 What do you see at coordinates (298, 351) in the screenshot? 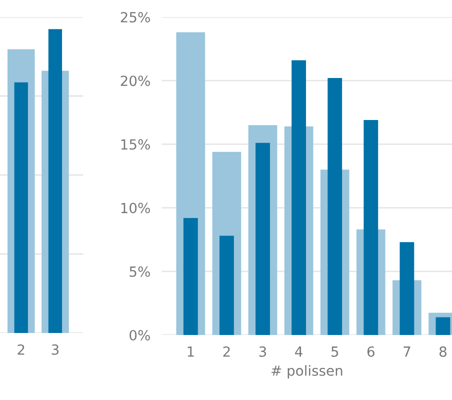
I see `x-tick-label: 4` at bounding box center [298, 351].